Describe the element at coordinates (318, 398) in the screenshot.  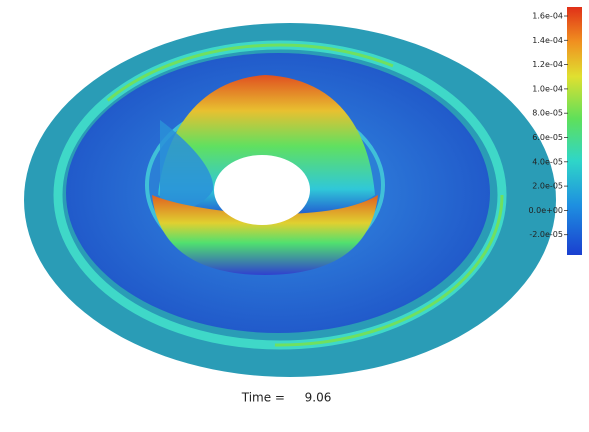
I see `time-value: 9.06` at that location.